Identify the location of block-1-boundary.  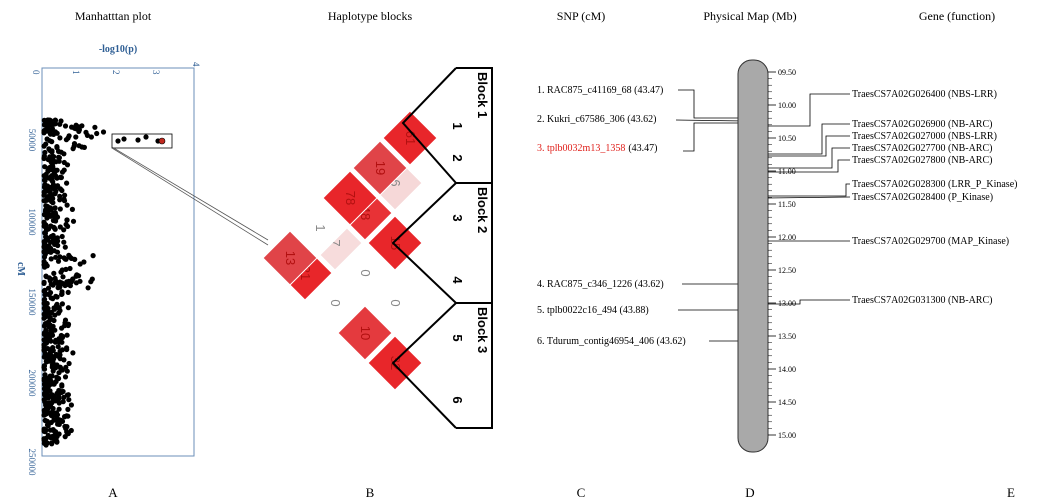
(446, 125).